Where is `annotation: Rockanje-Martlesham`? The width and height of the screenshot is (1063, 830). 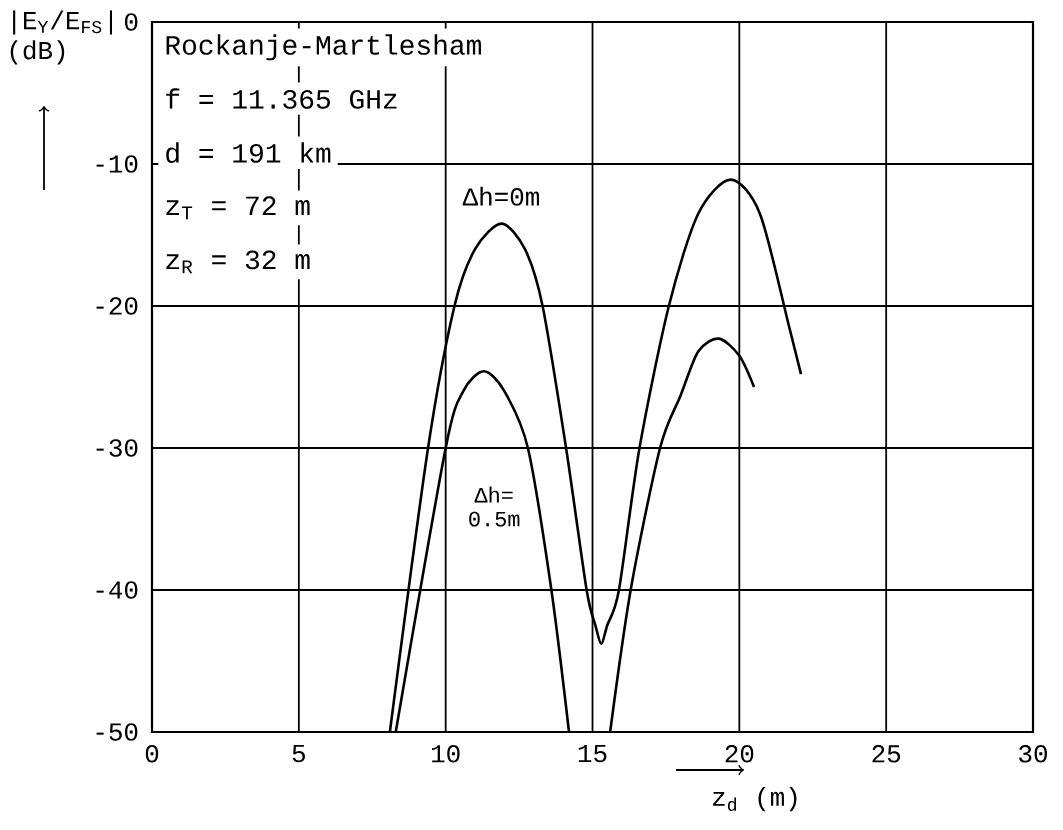 annotation: Rockanje-Martlesham is located at coordinates (323, 47).